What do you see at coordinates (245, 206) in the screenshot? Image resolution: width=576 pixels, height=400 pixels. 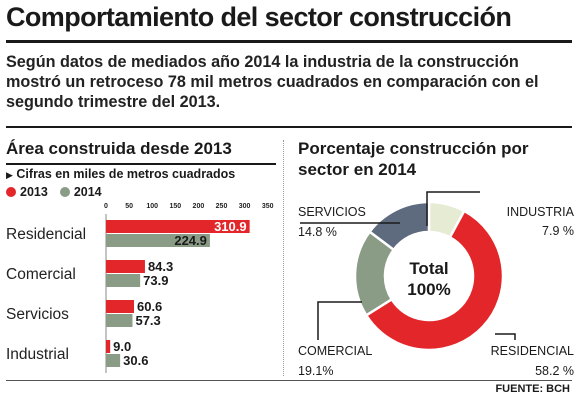 I see `x-tick-label: 300` at bounding box center [245, 206].